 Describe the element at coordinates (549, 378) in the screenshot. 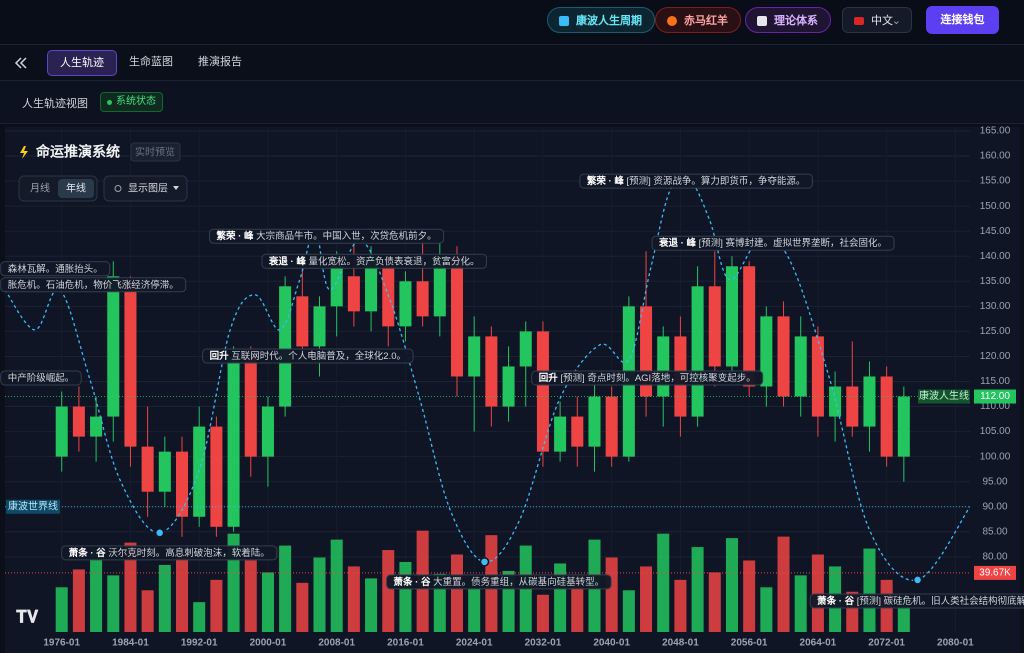

I see `annotation-tag: 回升` at that location.